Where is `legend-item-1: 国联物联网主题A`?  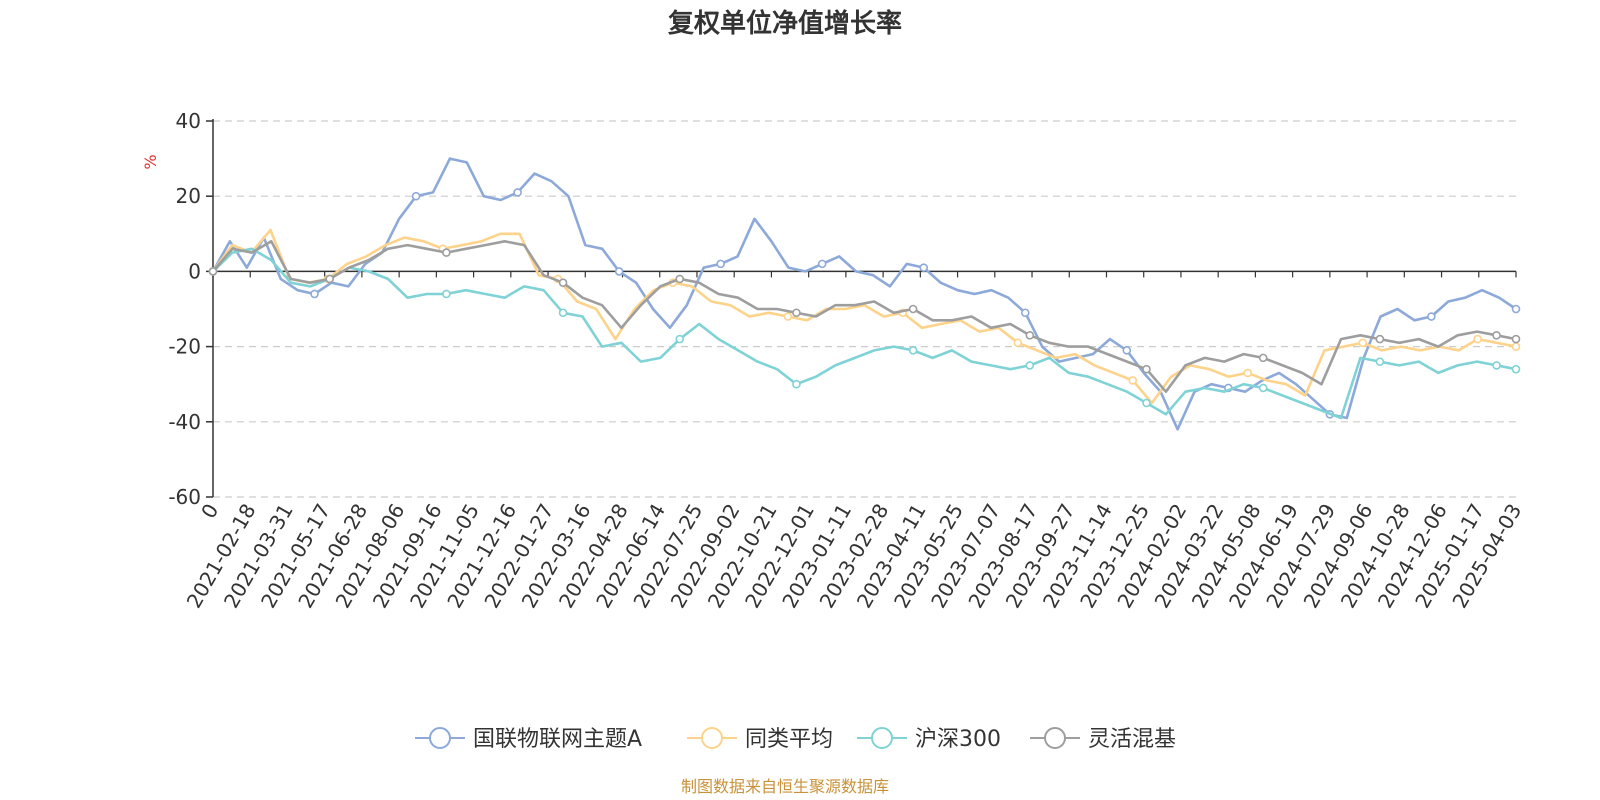 legend-item-1: 国联物联网主题A is located at coordinates (528, 739).